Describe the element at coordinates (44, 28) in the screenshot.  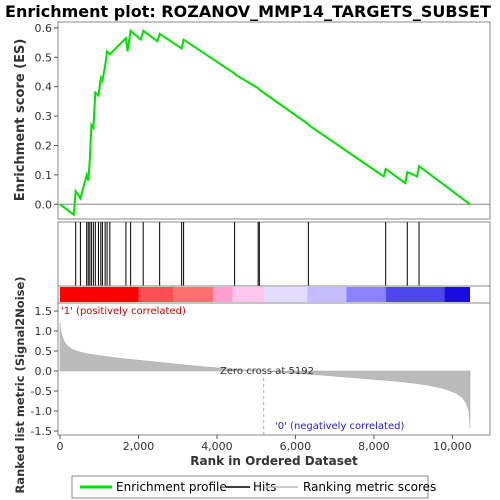
I see `es-y-tick-label: 0.6` at that location.